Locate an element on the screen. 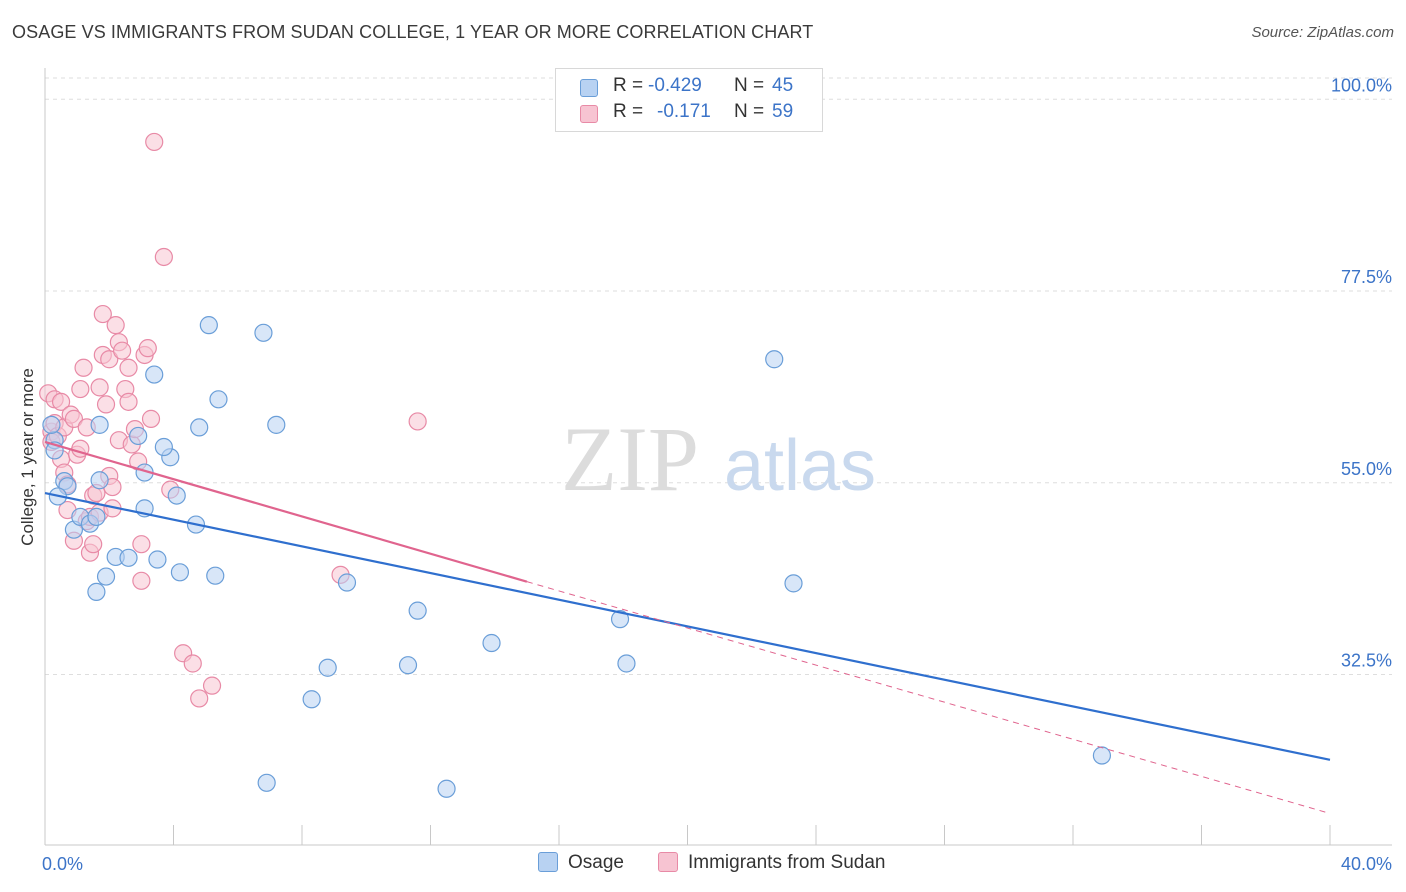 This screenshot has height=892, width=1406. legend-row-sudan: R = -0.171 N = 59 is located at coordinates (689, 114).